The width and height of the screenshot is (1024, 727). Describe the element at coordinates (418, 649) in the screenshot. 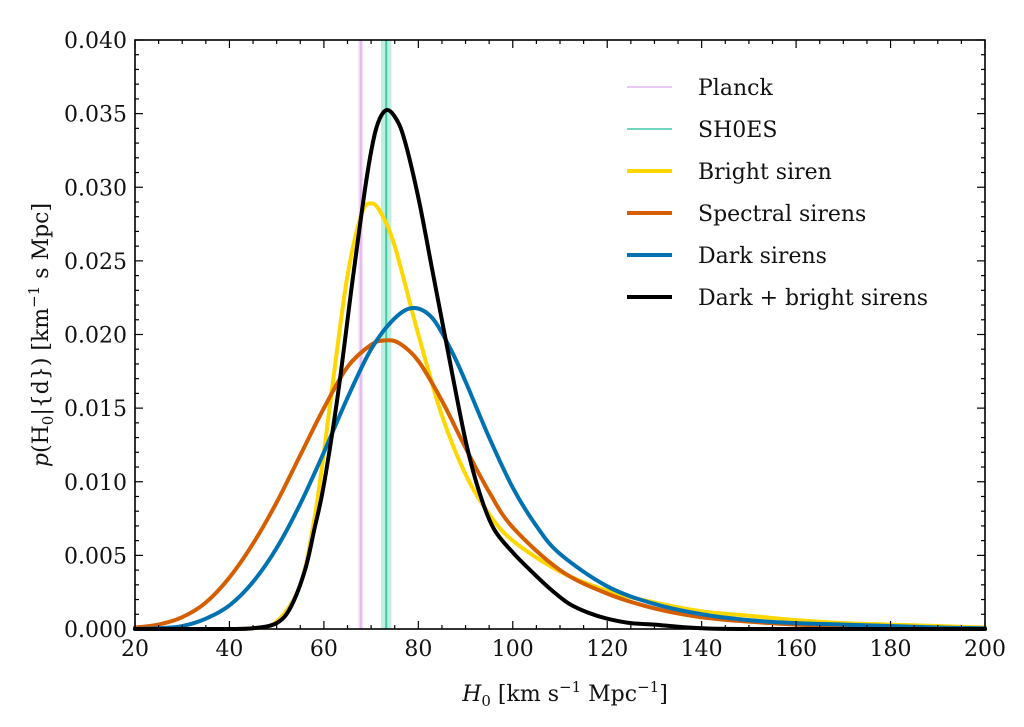

I see `x-tick-label: 80` at that location.